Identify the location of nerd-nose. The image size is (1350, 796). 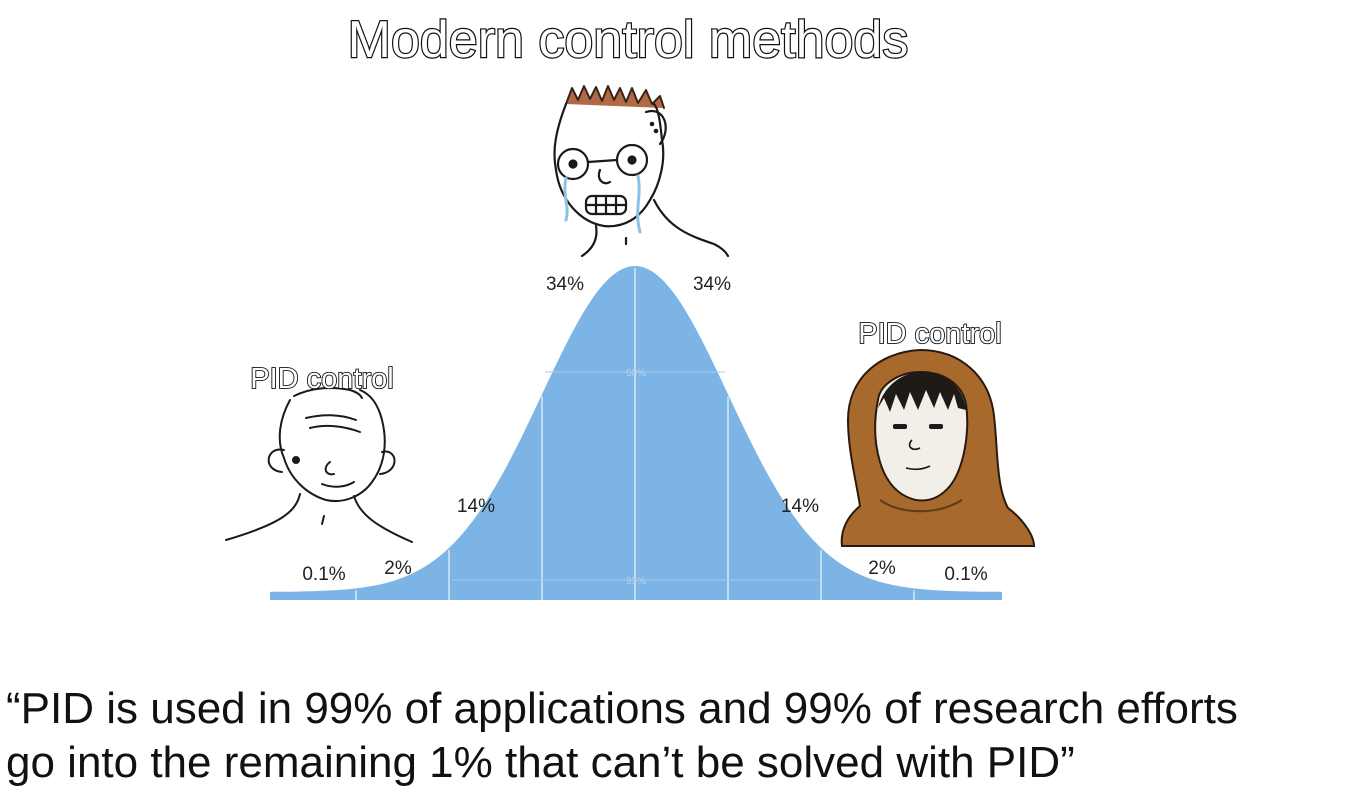
(604, 176).